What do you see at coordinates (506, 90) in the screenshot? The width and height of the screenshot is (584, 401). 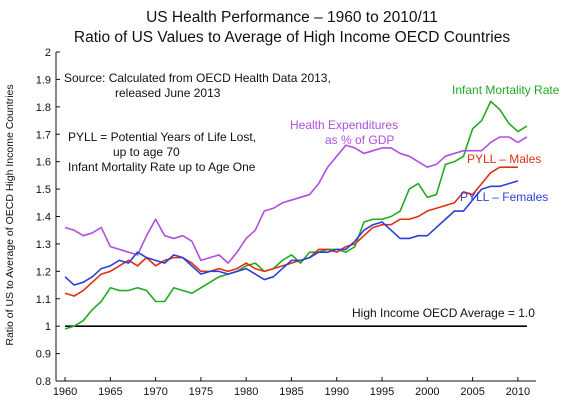 I see `label-infant-mortality: Infant Mortality Rate` at bounding box center [506, 90].